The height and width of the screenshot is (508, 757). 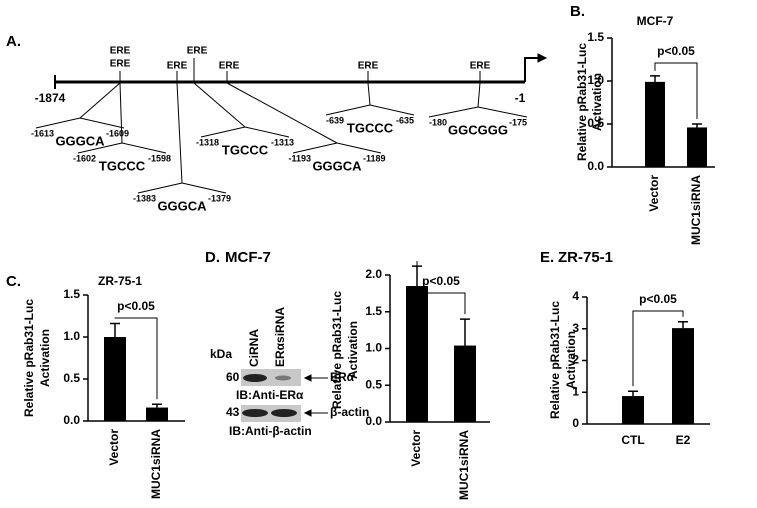 I want to click on y-tick-label: 1.0, so click(x=595, y=80).